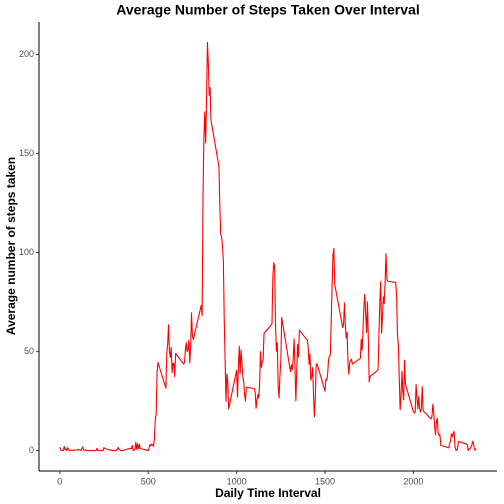  What do you see at coordinates (11, 246) in the screenshot?
I see `y-axis-title: Average number of steps taken` at bounding box center [11, 246].